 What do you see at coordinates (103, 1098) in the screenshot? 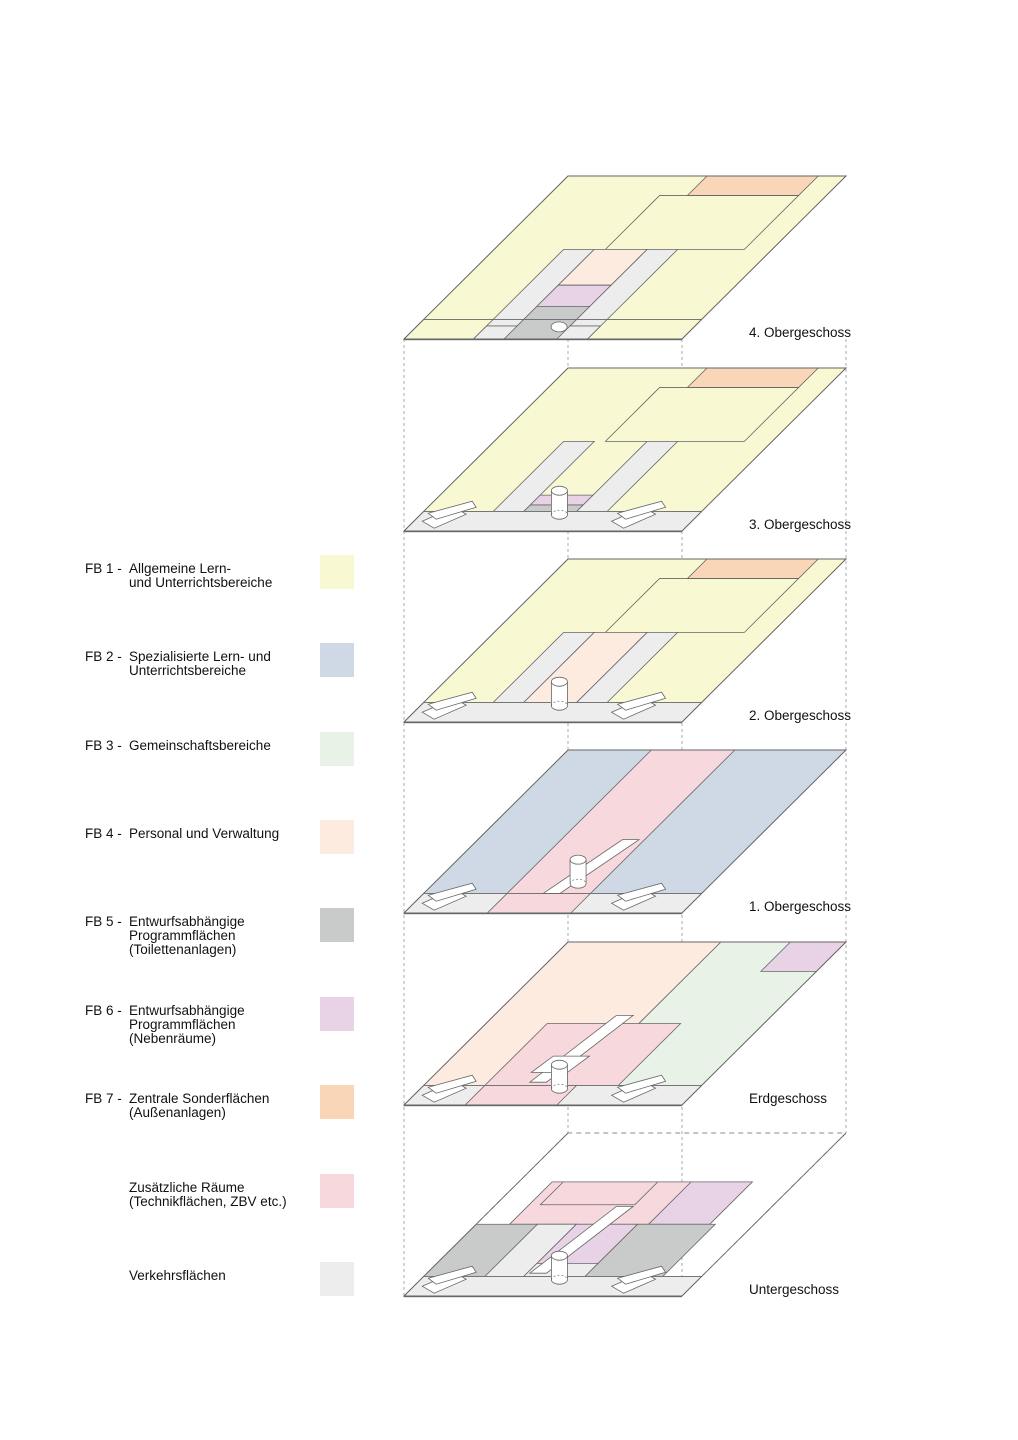
I see `legend-code: FB 7 -` at bounding box center [103, 1098].